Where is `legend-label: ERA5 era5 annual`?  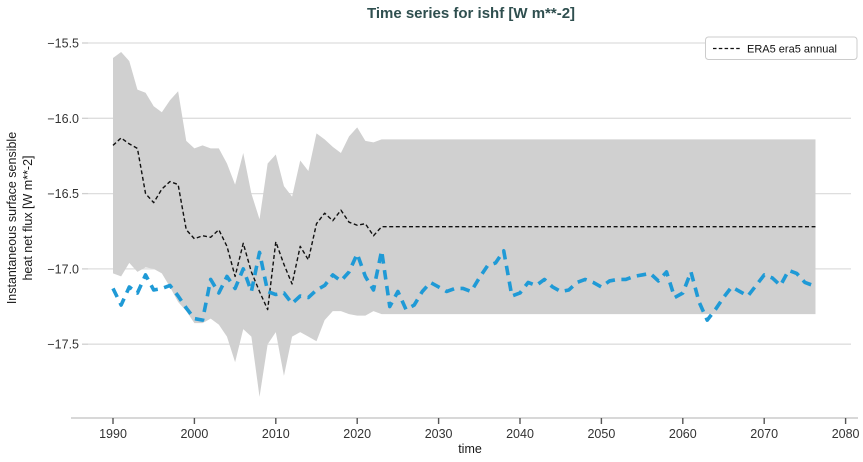 legend-label: ERA5 era5 annual is located at coordinates (792, 50).